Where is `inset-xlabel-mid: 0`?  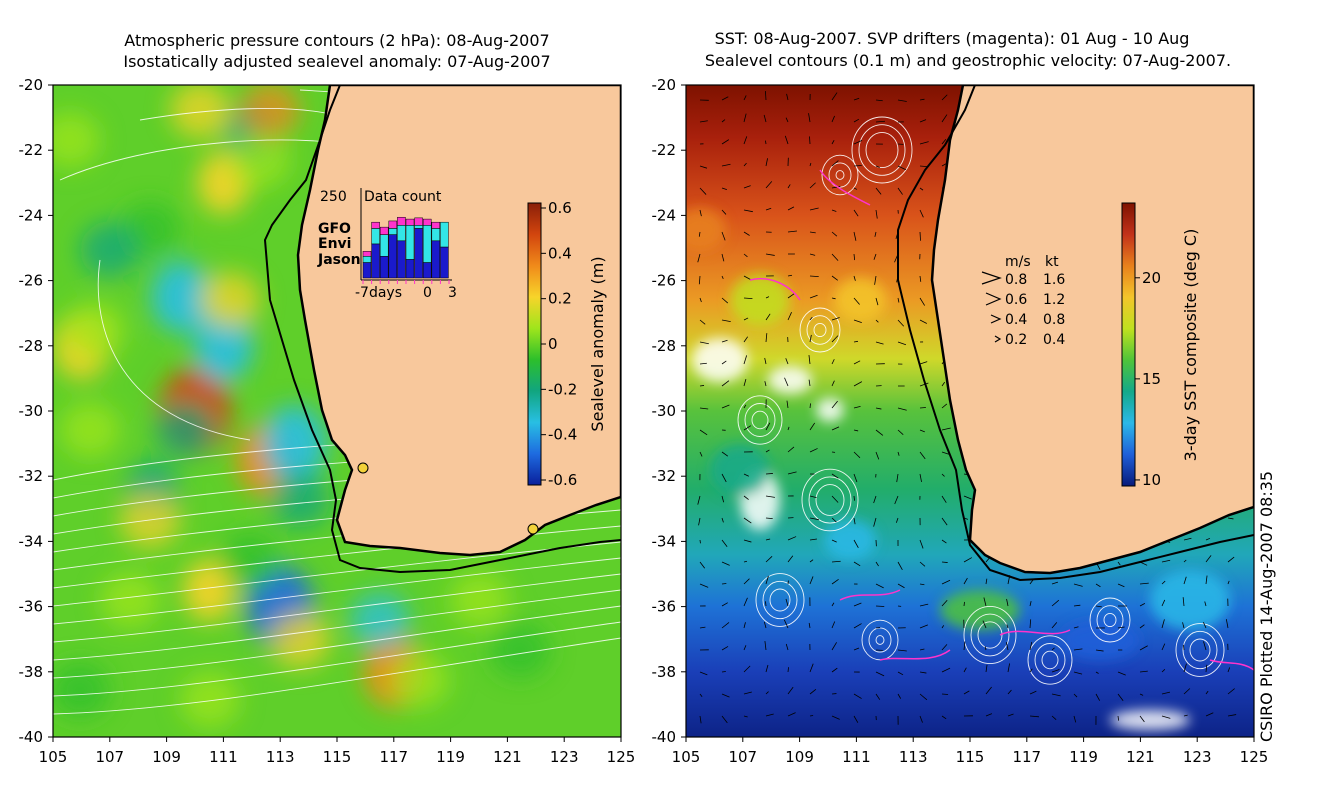
inset-xlabel-mid: 0 is located at coordinates (427, 293).